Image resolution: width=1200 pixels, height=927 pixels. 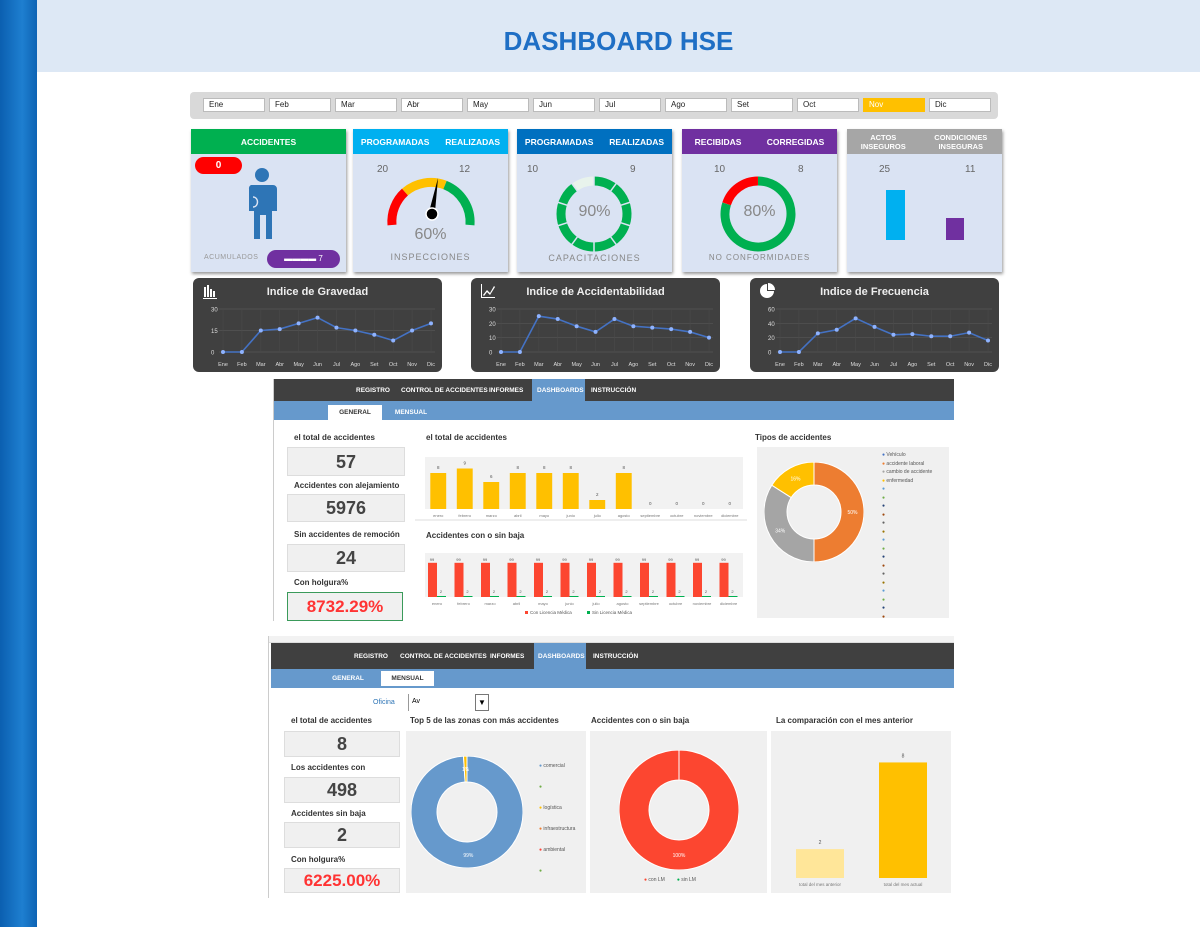 What do you see at coordinates (740, 191) in the screenshot?
I see `ring-remaining-arc` at bounding box center [740, 191].